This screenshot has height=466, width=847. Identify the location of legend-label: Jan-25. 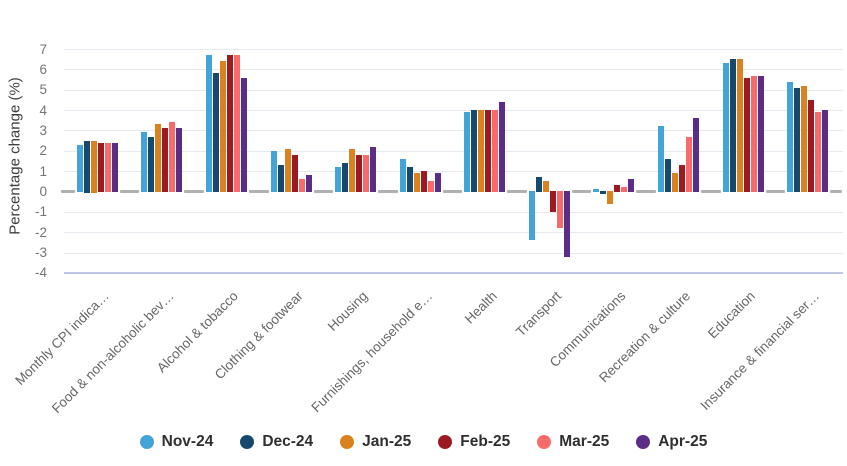
(387, 441).